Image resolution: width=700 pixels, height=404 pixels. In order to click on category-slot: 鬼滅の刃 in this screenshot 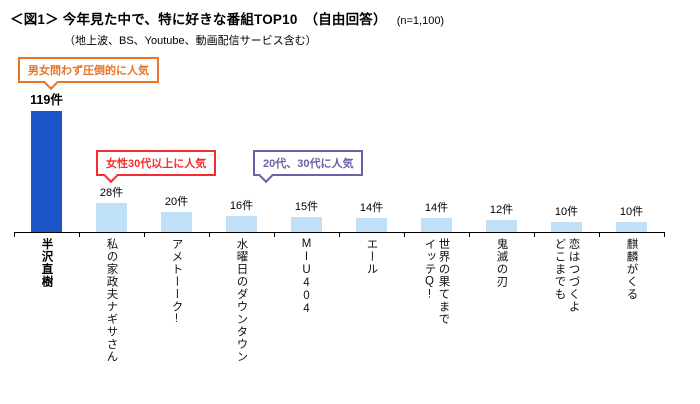, I will do `click(501, 300)`.